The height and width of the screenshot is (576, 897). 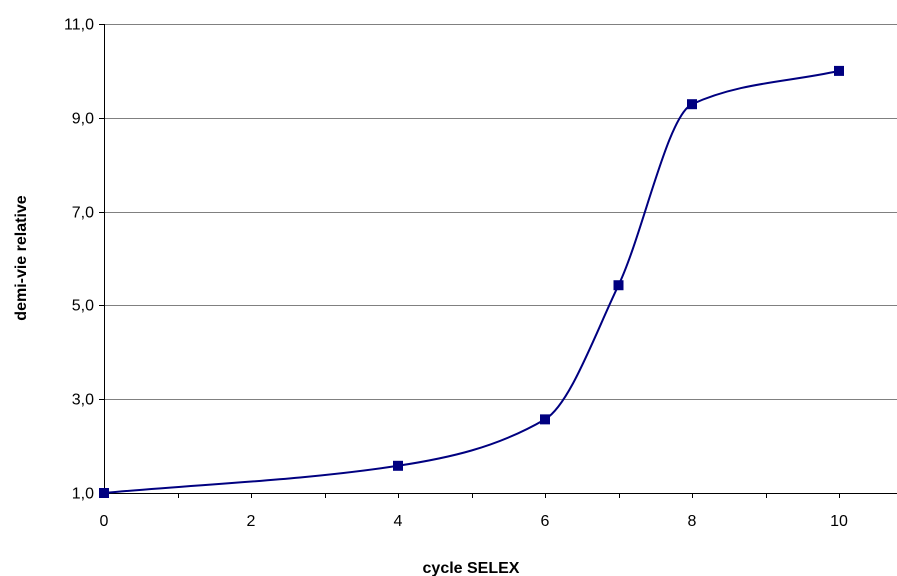 I want to click on x-tick-label: 2, so click(x=251, y=521).